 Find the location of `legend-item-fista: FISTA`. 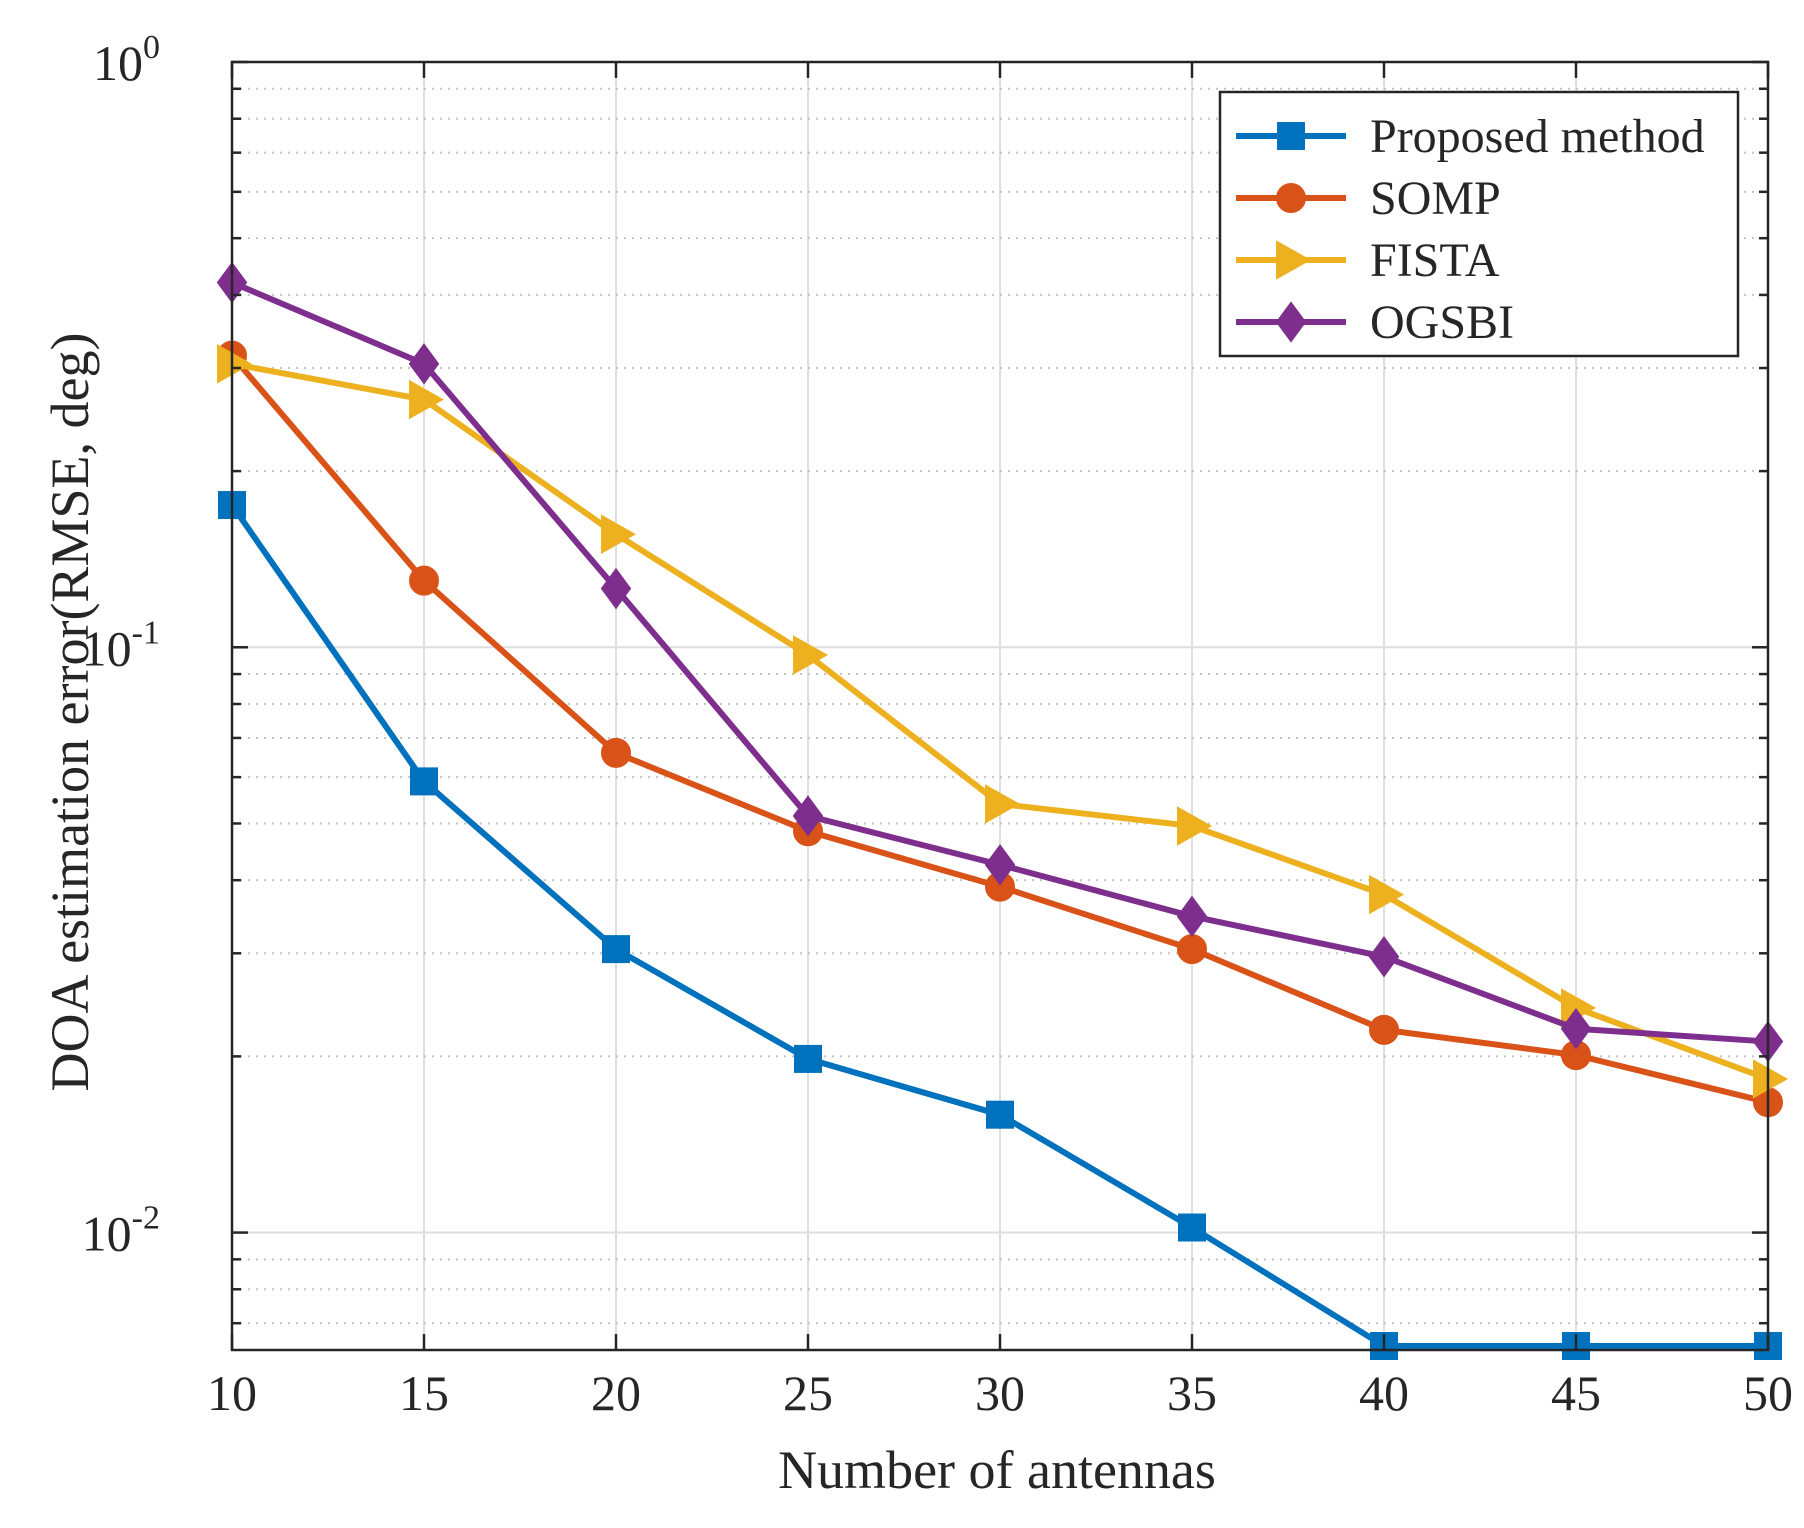

legend-item-fista: FISTA is located at coordinates (1368, 260).